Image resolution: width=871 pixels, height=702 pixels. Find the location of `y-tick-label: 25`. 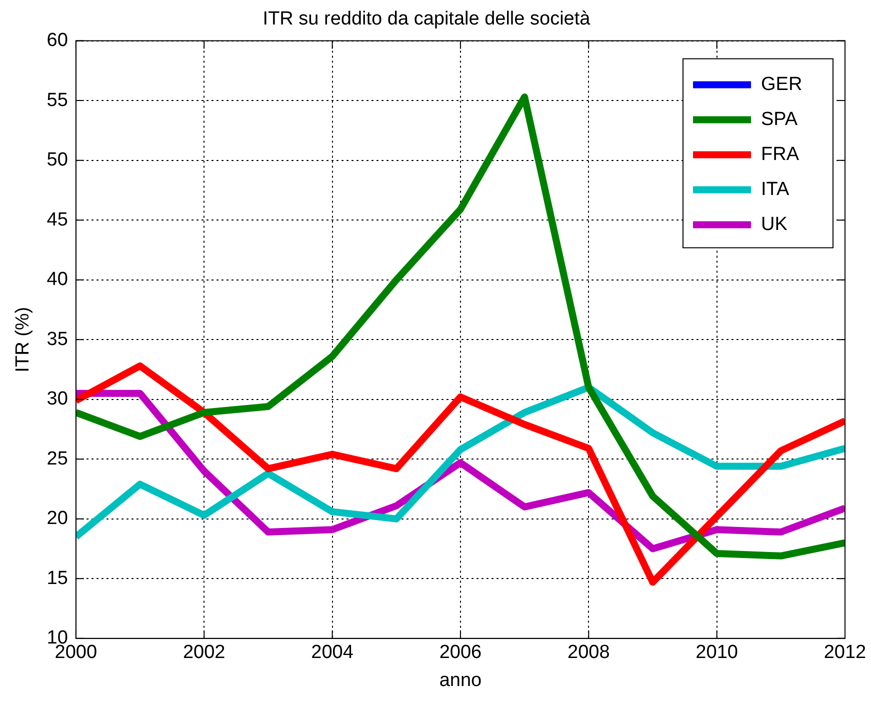

y-tick-label: 25 is located at coordinates (57, 459).